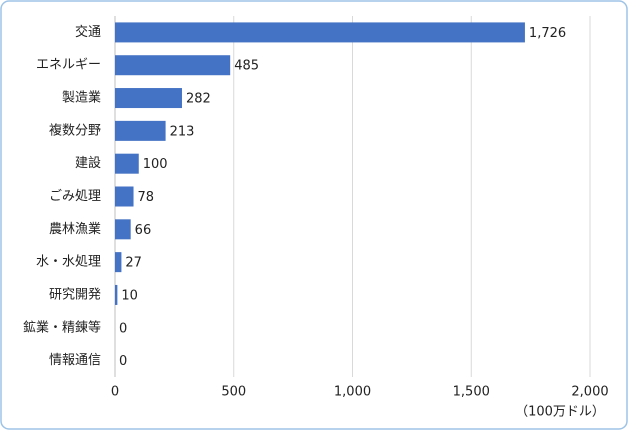 The width and height of the screenshot is (628, 434). What do you see at coordinates (146, 197) in the screenshot?
I see `data-label: 78` at bounding box center [146, 197].